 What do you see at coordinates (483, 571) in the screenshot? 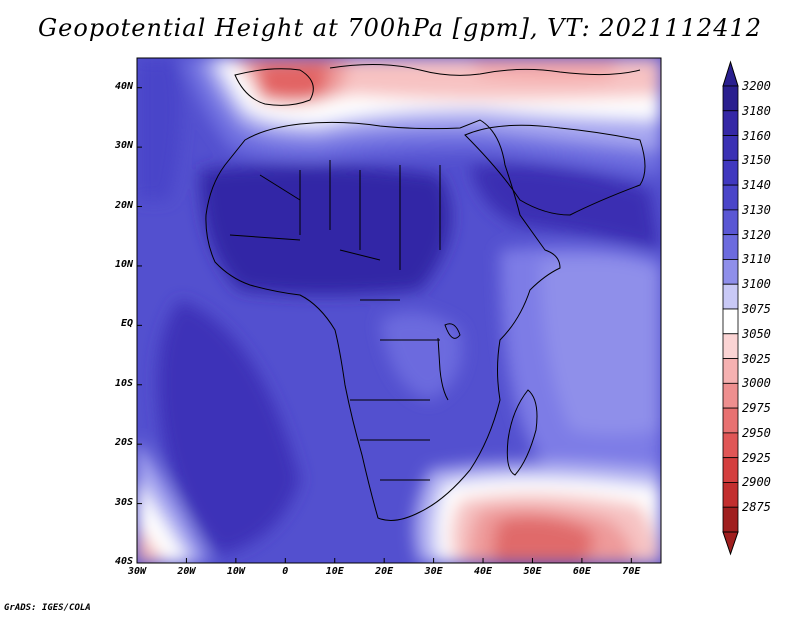
I see `lon-tick-label: 40E` at bounding box center [483, 571].